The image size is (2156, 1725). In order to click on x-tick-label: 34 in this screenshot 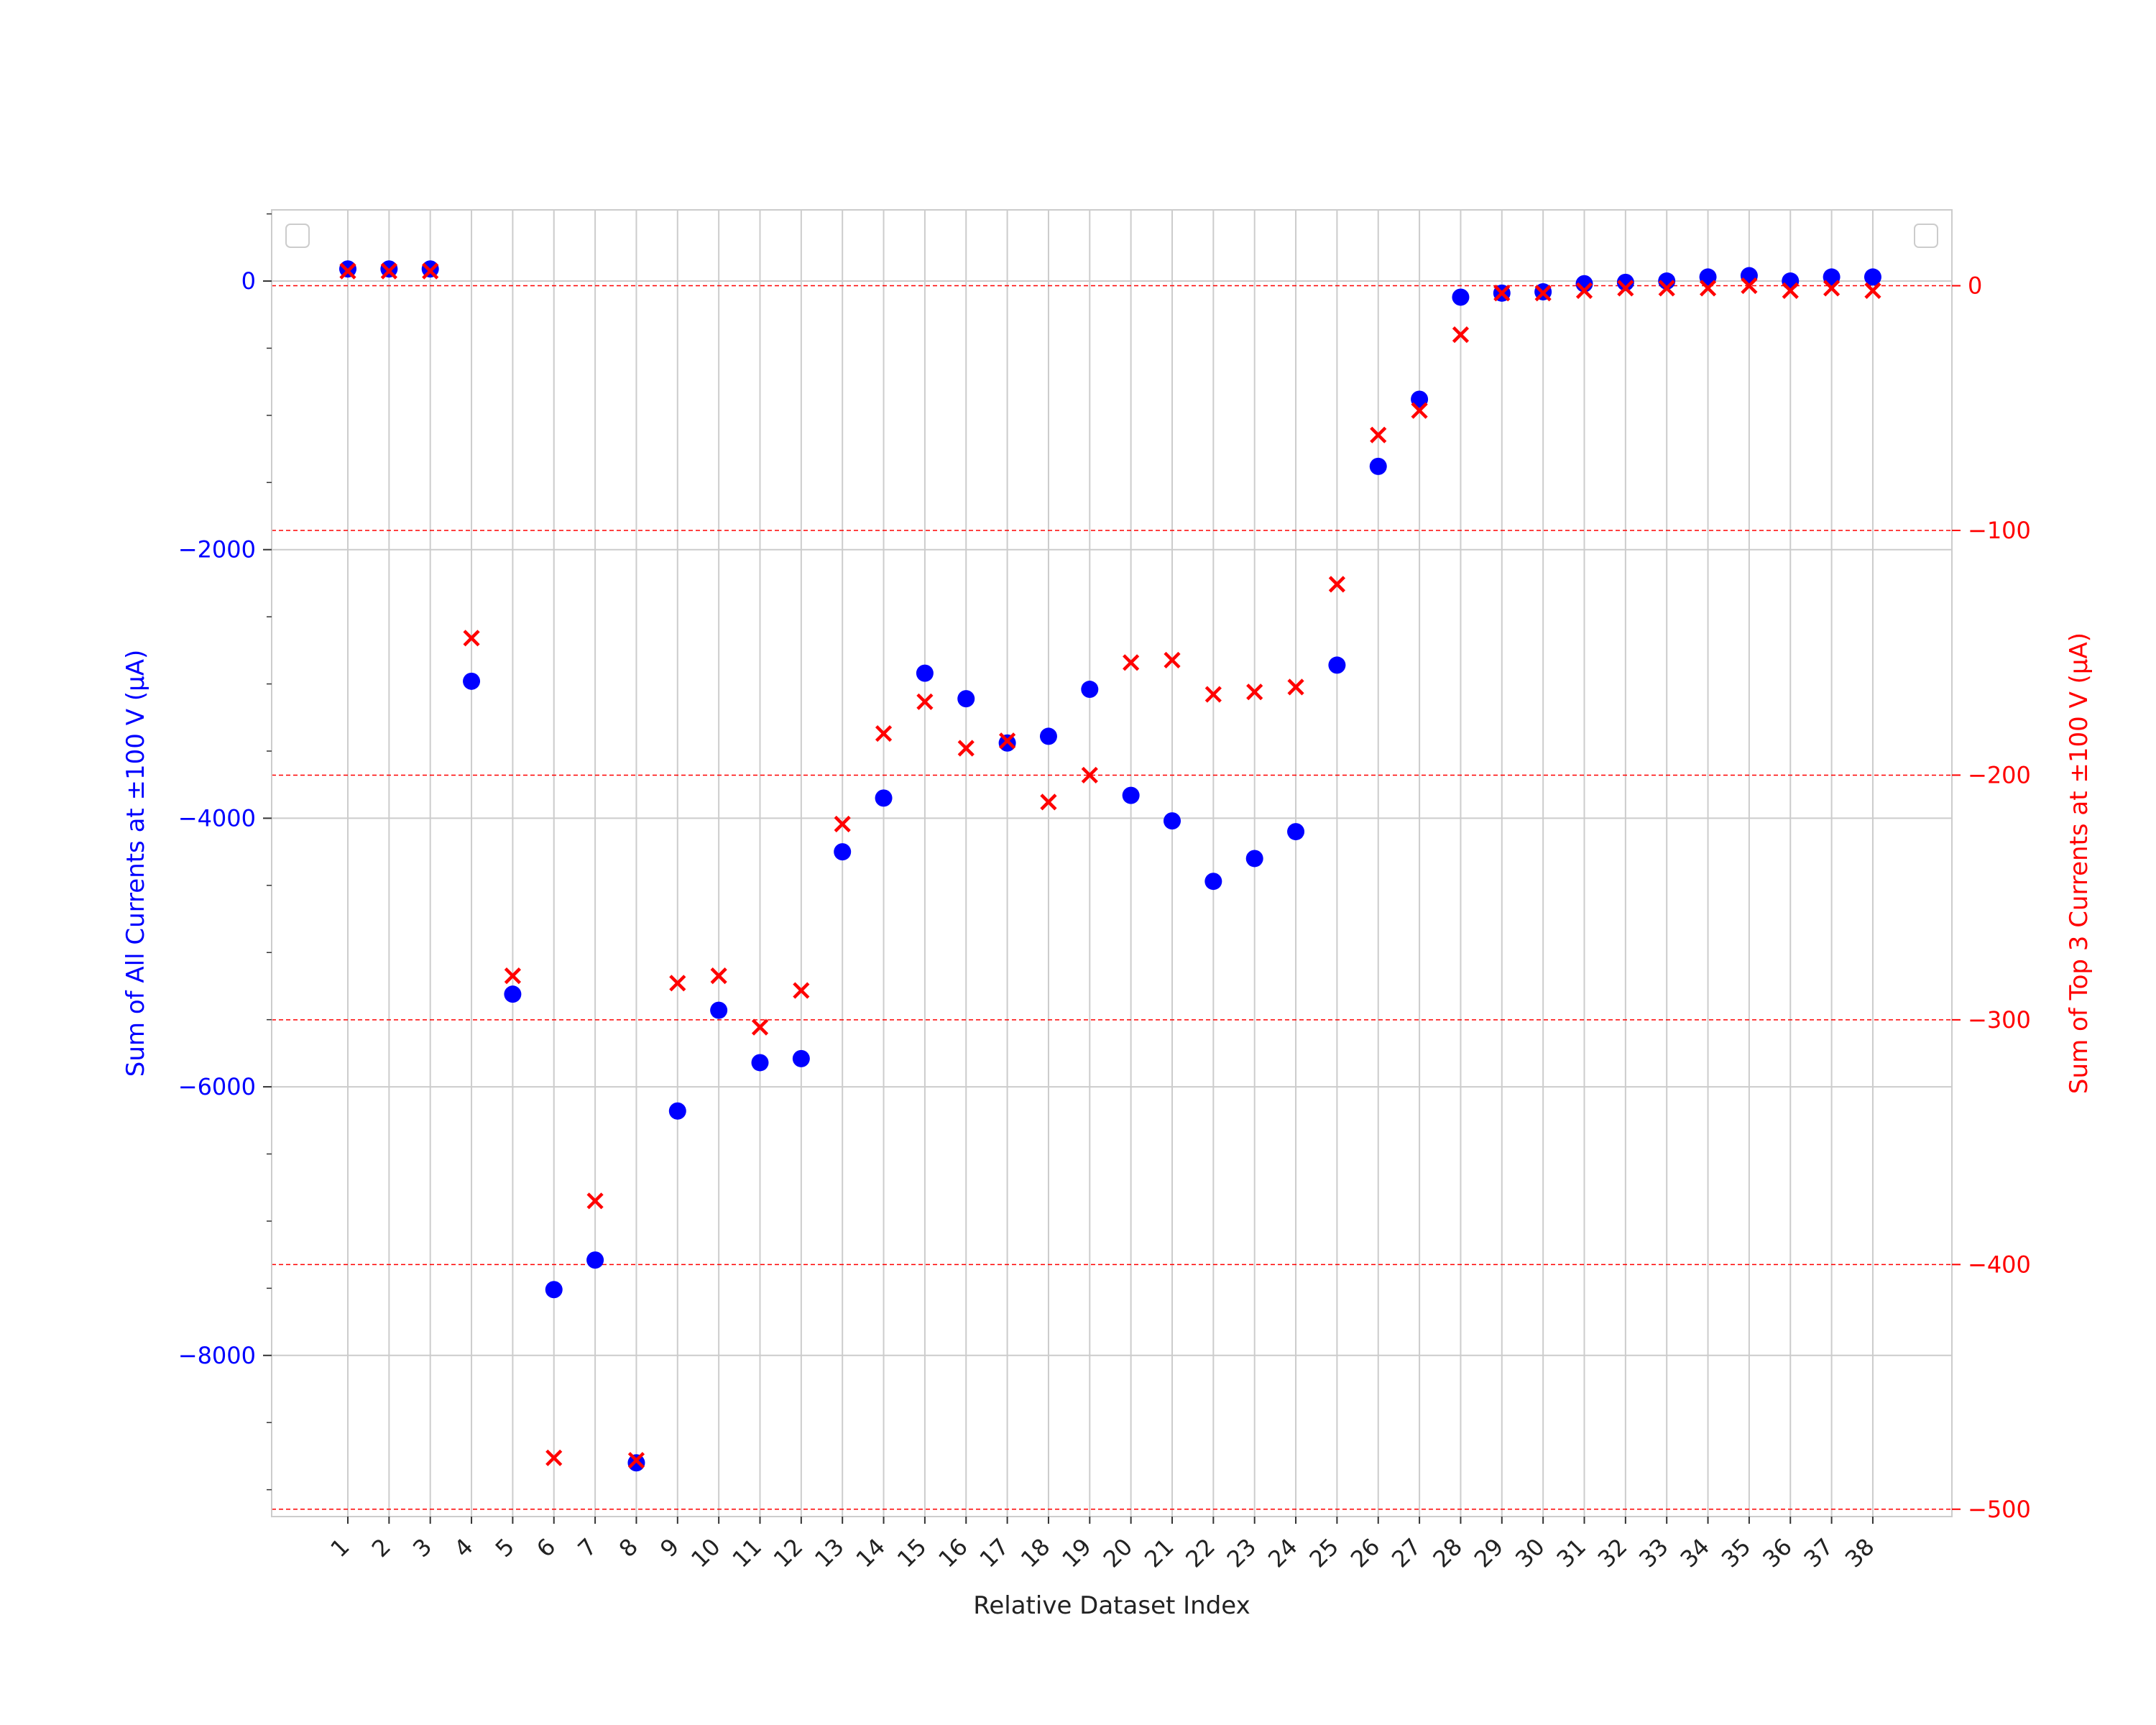, I will do `click(1695, 1553)`.